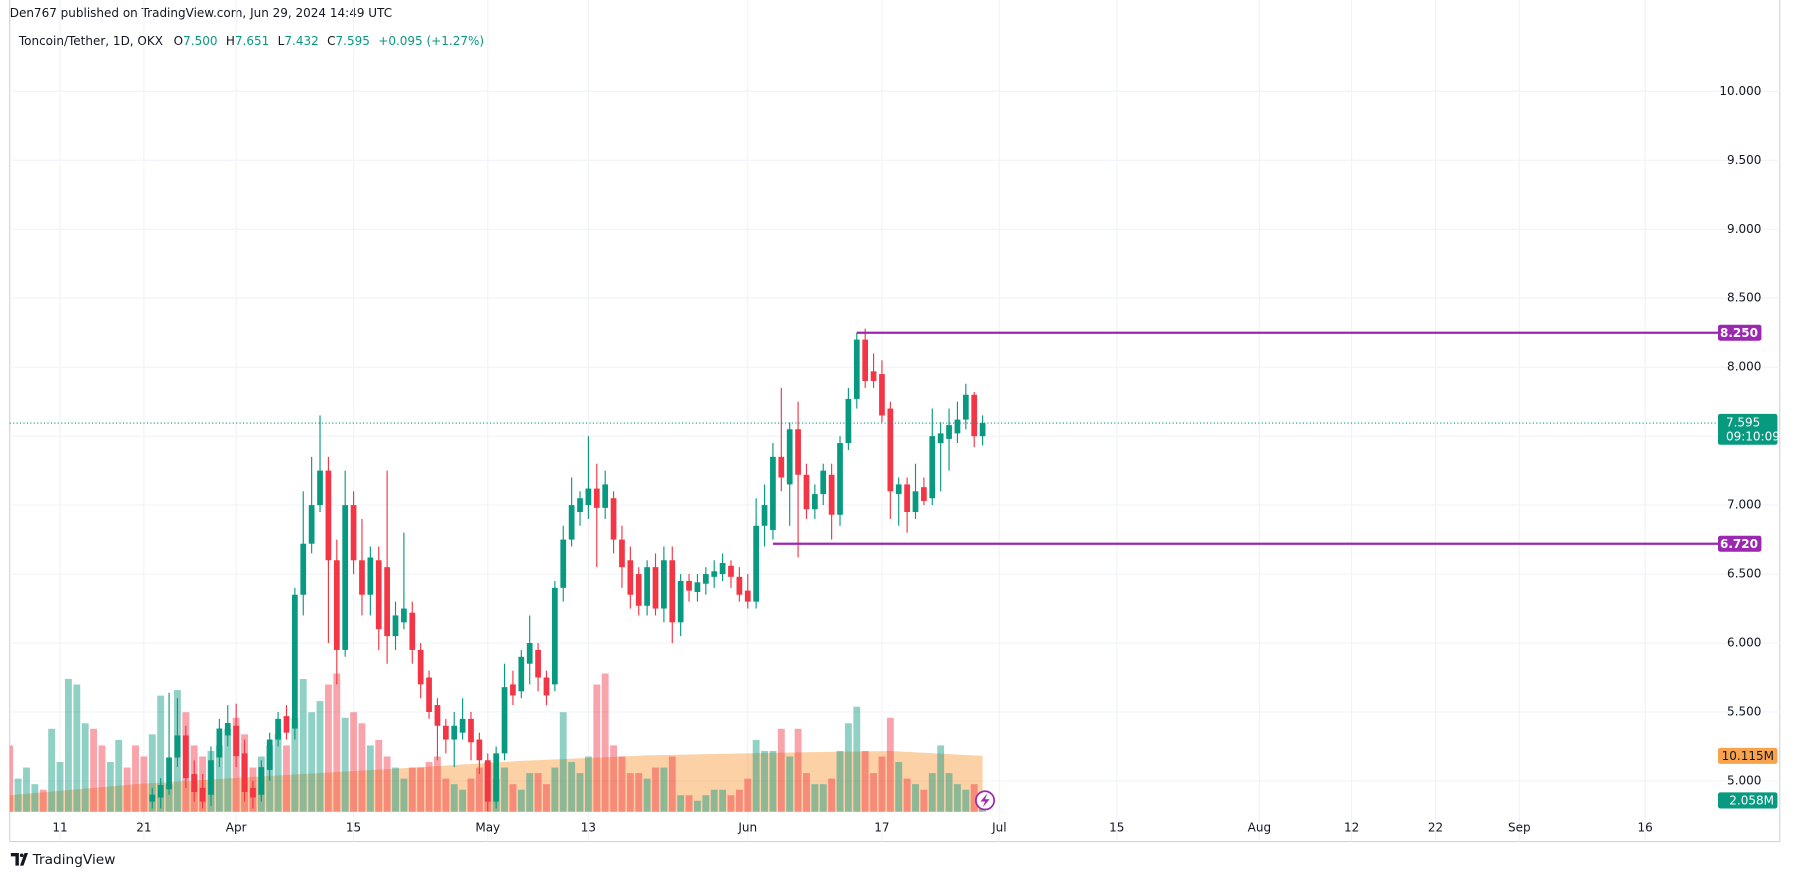 Image resolution: width=1794 pixels, height=877 pixels. What do you see at coordinates (1744, 780) in the screenshot?
I see `y-tick-label: 5.000` at bounding box center [1744, 780].